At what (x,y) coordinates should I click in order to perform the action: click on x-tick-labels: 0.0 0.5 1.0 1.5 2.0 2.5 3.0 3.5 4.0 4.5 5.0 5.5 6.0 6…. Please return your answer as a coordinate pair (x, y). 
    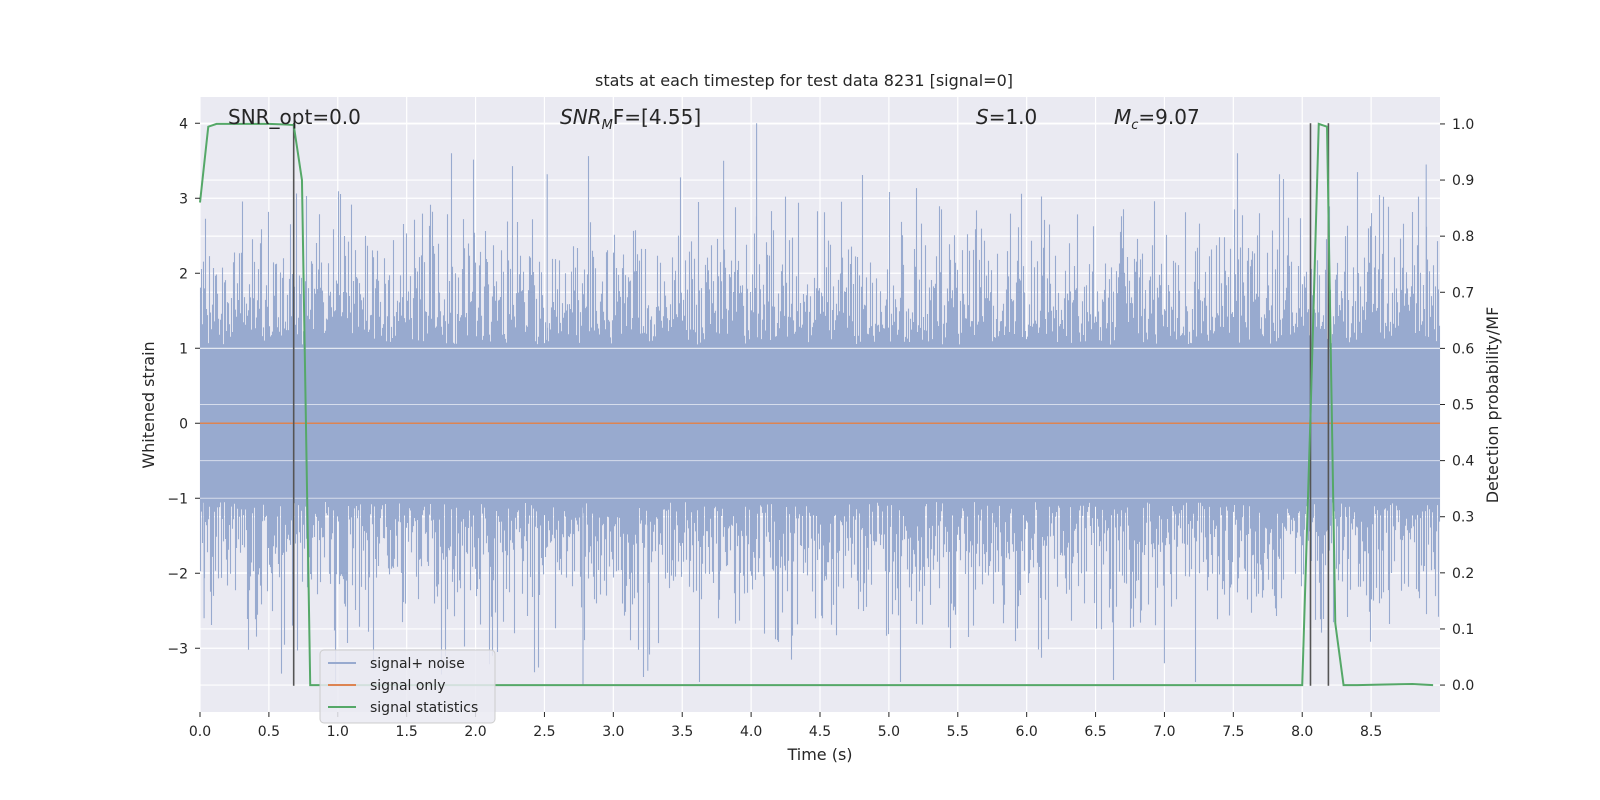
    Looking at the image, I should click on (785, 726).